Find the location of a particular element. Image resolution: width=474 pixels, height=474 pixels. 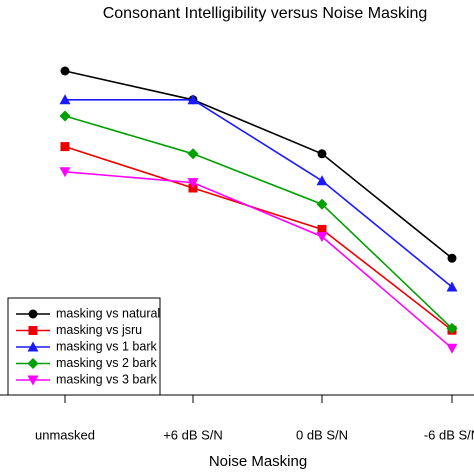

x-tick-label: -6 dB S/N is located at coordinates (449, 434).